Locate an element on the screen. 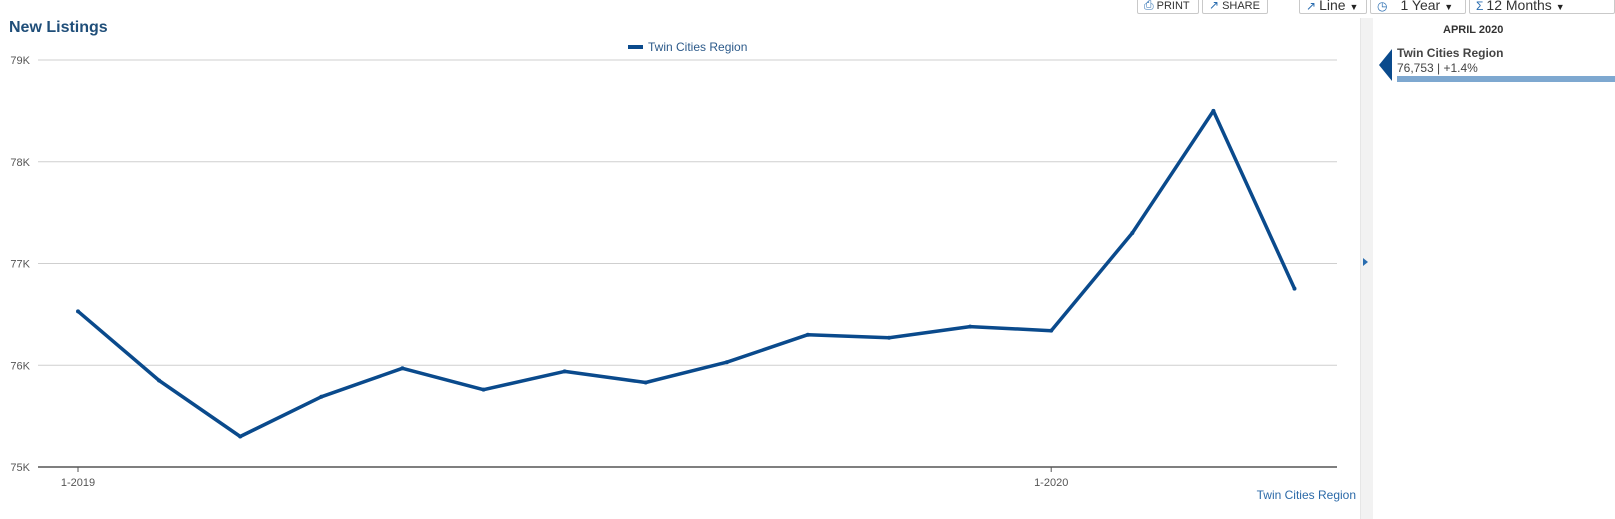 The height and width of the screenshot is (519, 1615). series-marker-icon is located at coordinates (1385, 65).